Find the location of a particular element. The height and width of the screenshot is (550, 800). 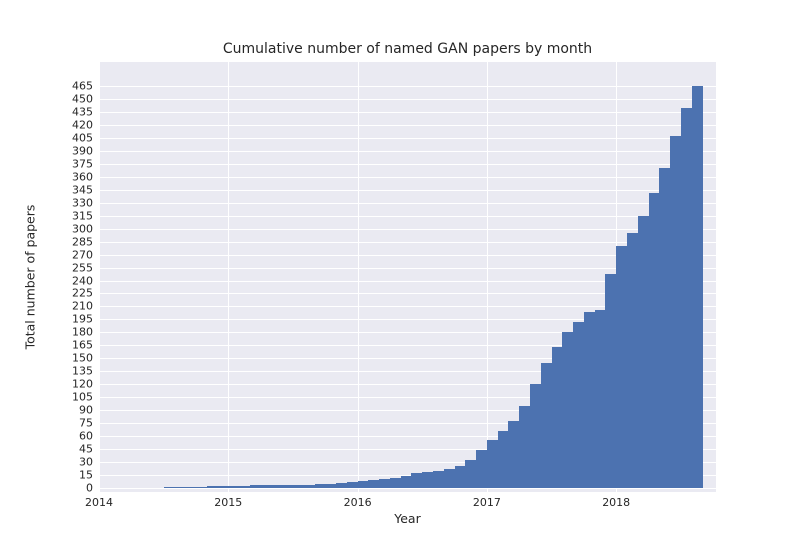

y-tick-label: 135 is located at coordinates (82, 371).